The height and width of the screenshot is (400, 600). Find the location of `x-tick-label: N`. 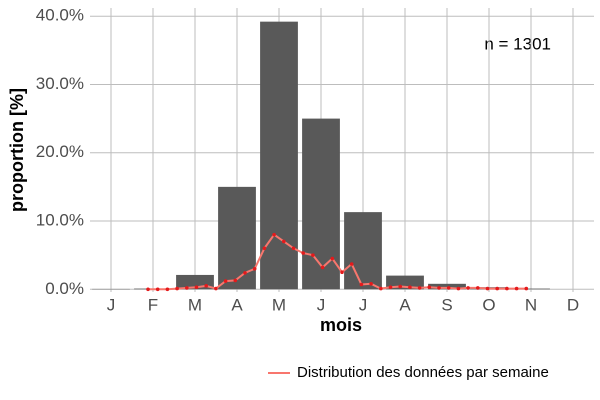

x-tick-label: N is located at coordinates (531, 304).